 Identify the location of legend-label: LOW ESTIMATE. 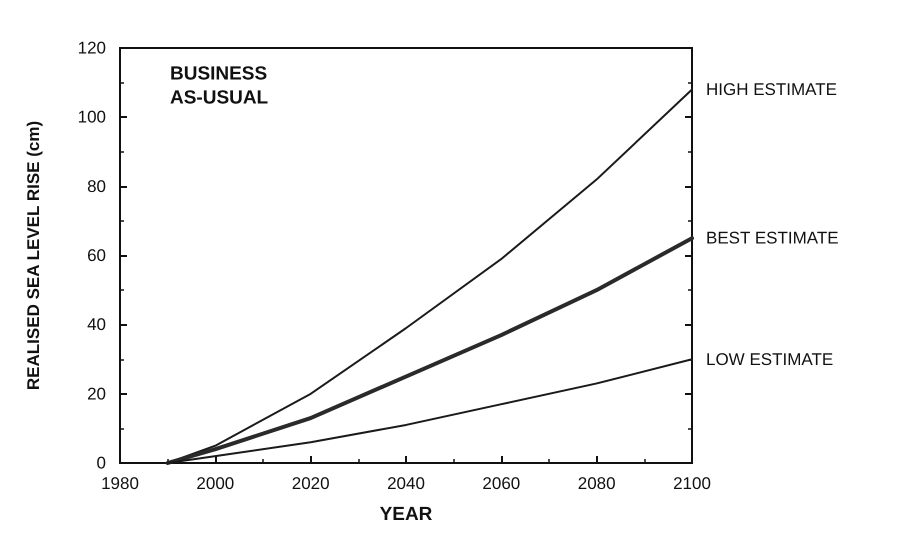
(770, 359).